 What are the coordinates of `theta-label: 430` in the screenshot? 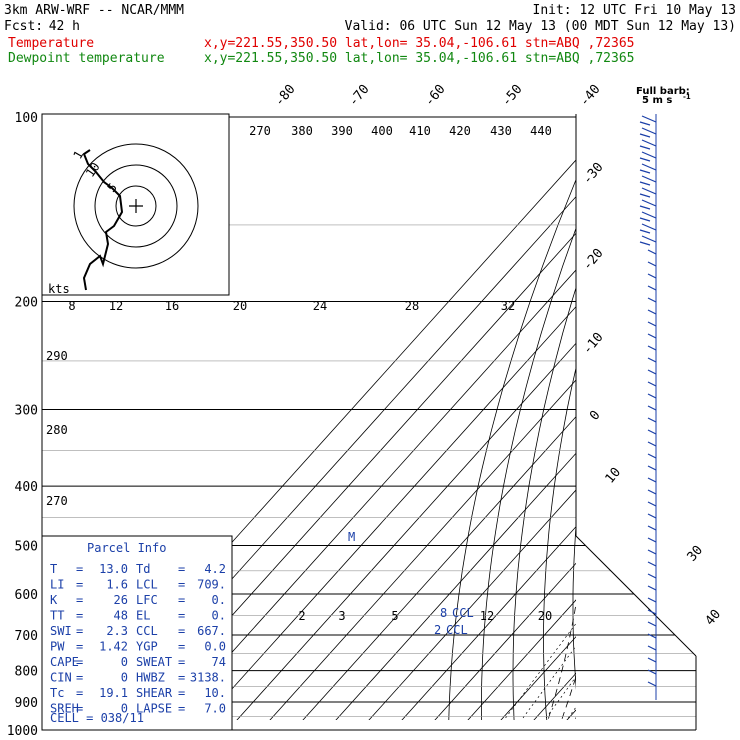 It's located at (501, 131).